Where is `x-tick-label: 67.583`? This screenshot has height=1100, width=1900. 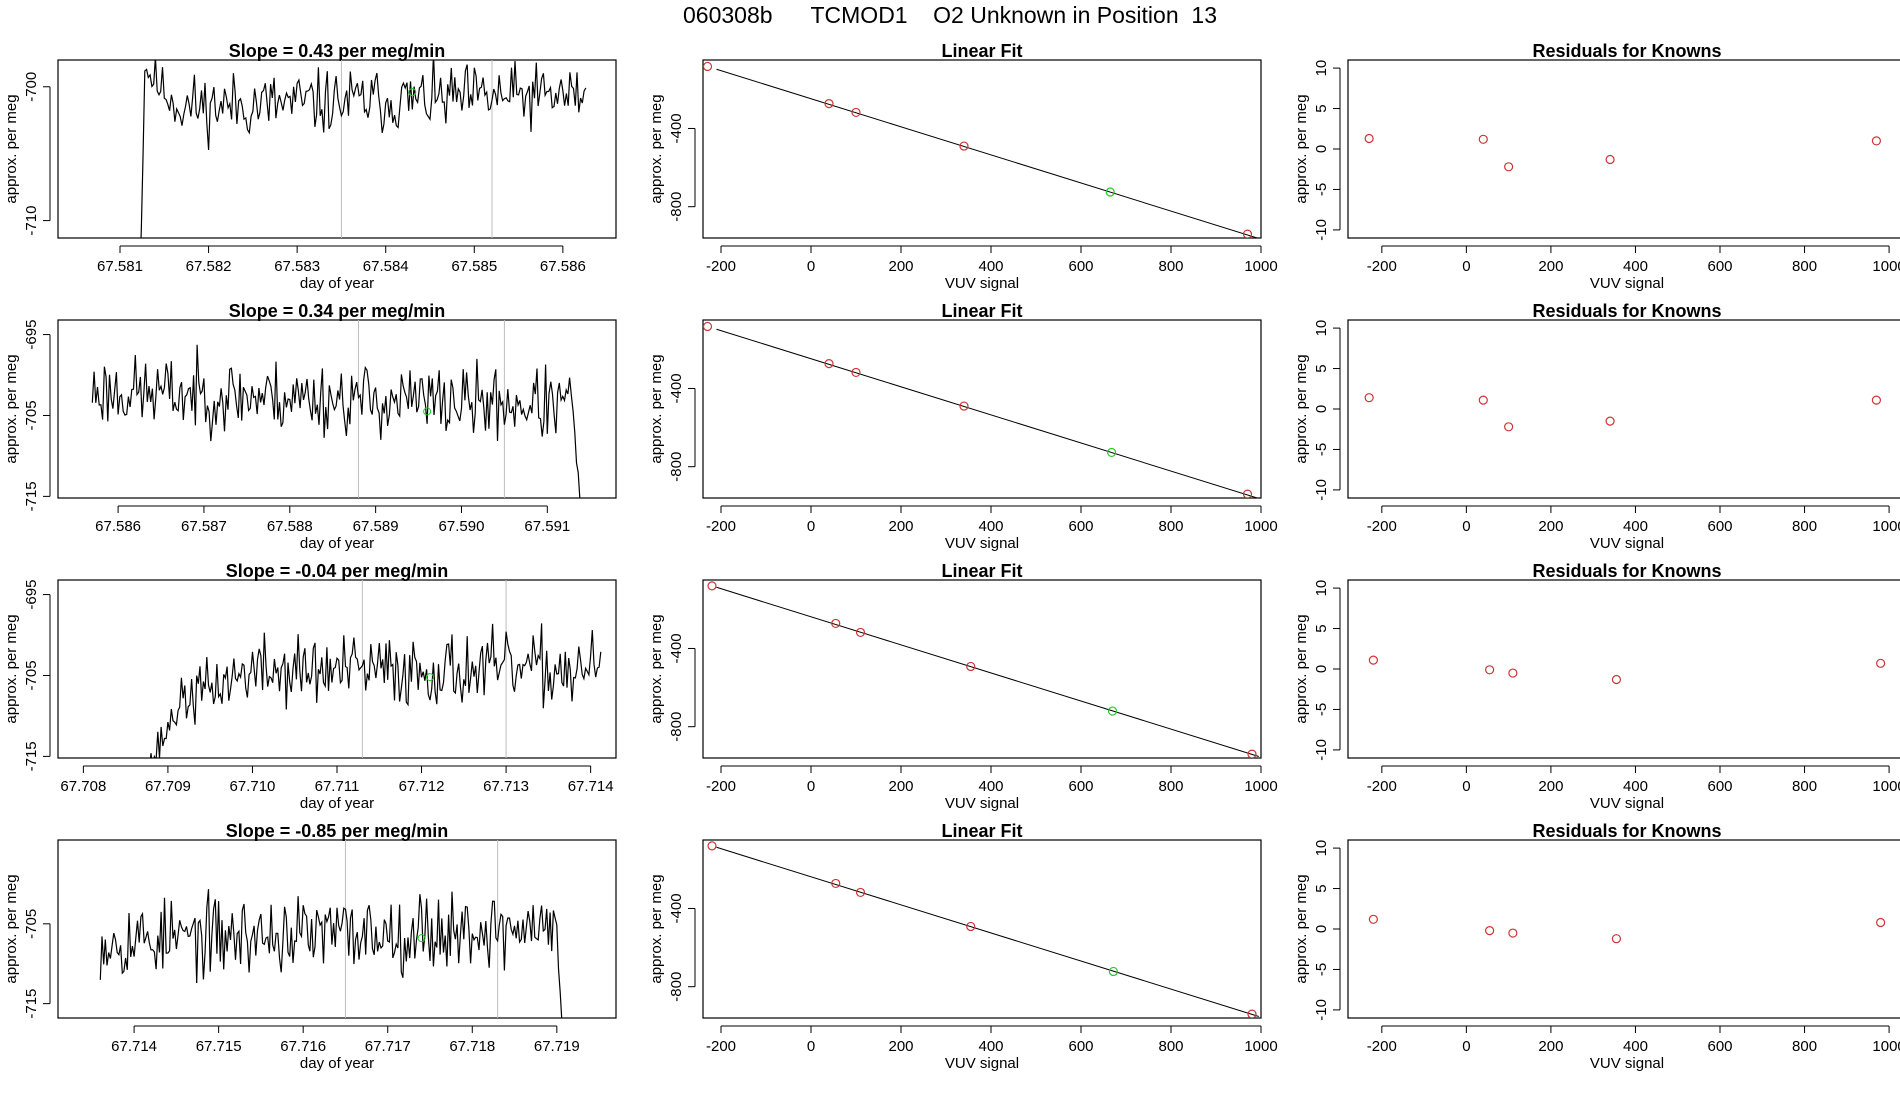 x-tick-label: 67.583 is located at coordinates (297, 266).